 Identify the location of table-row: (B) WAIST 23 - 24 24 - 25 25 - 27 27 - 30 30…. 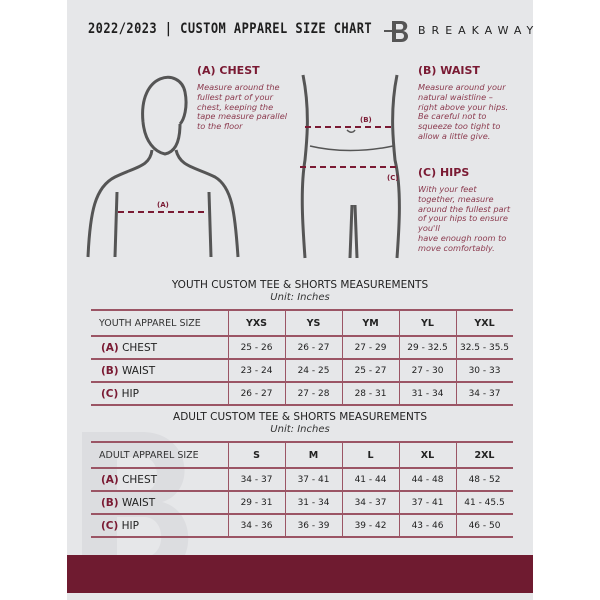
(302, 371).